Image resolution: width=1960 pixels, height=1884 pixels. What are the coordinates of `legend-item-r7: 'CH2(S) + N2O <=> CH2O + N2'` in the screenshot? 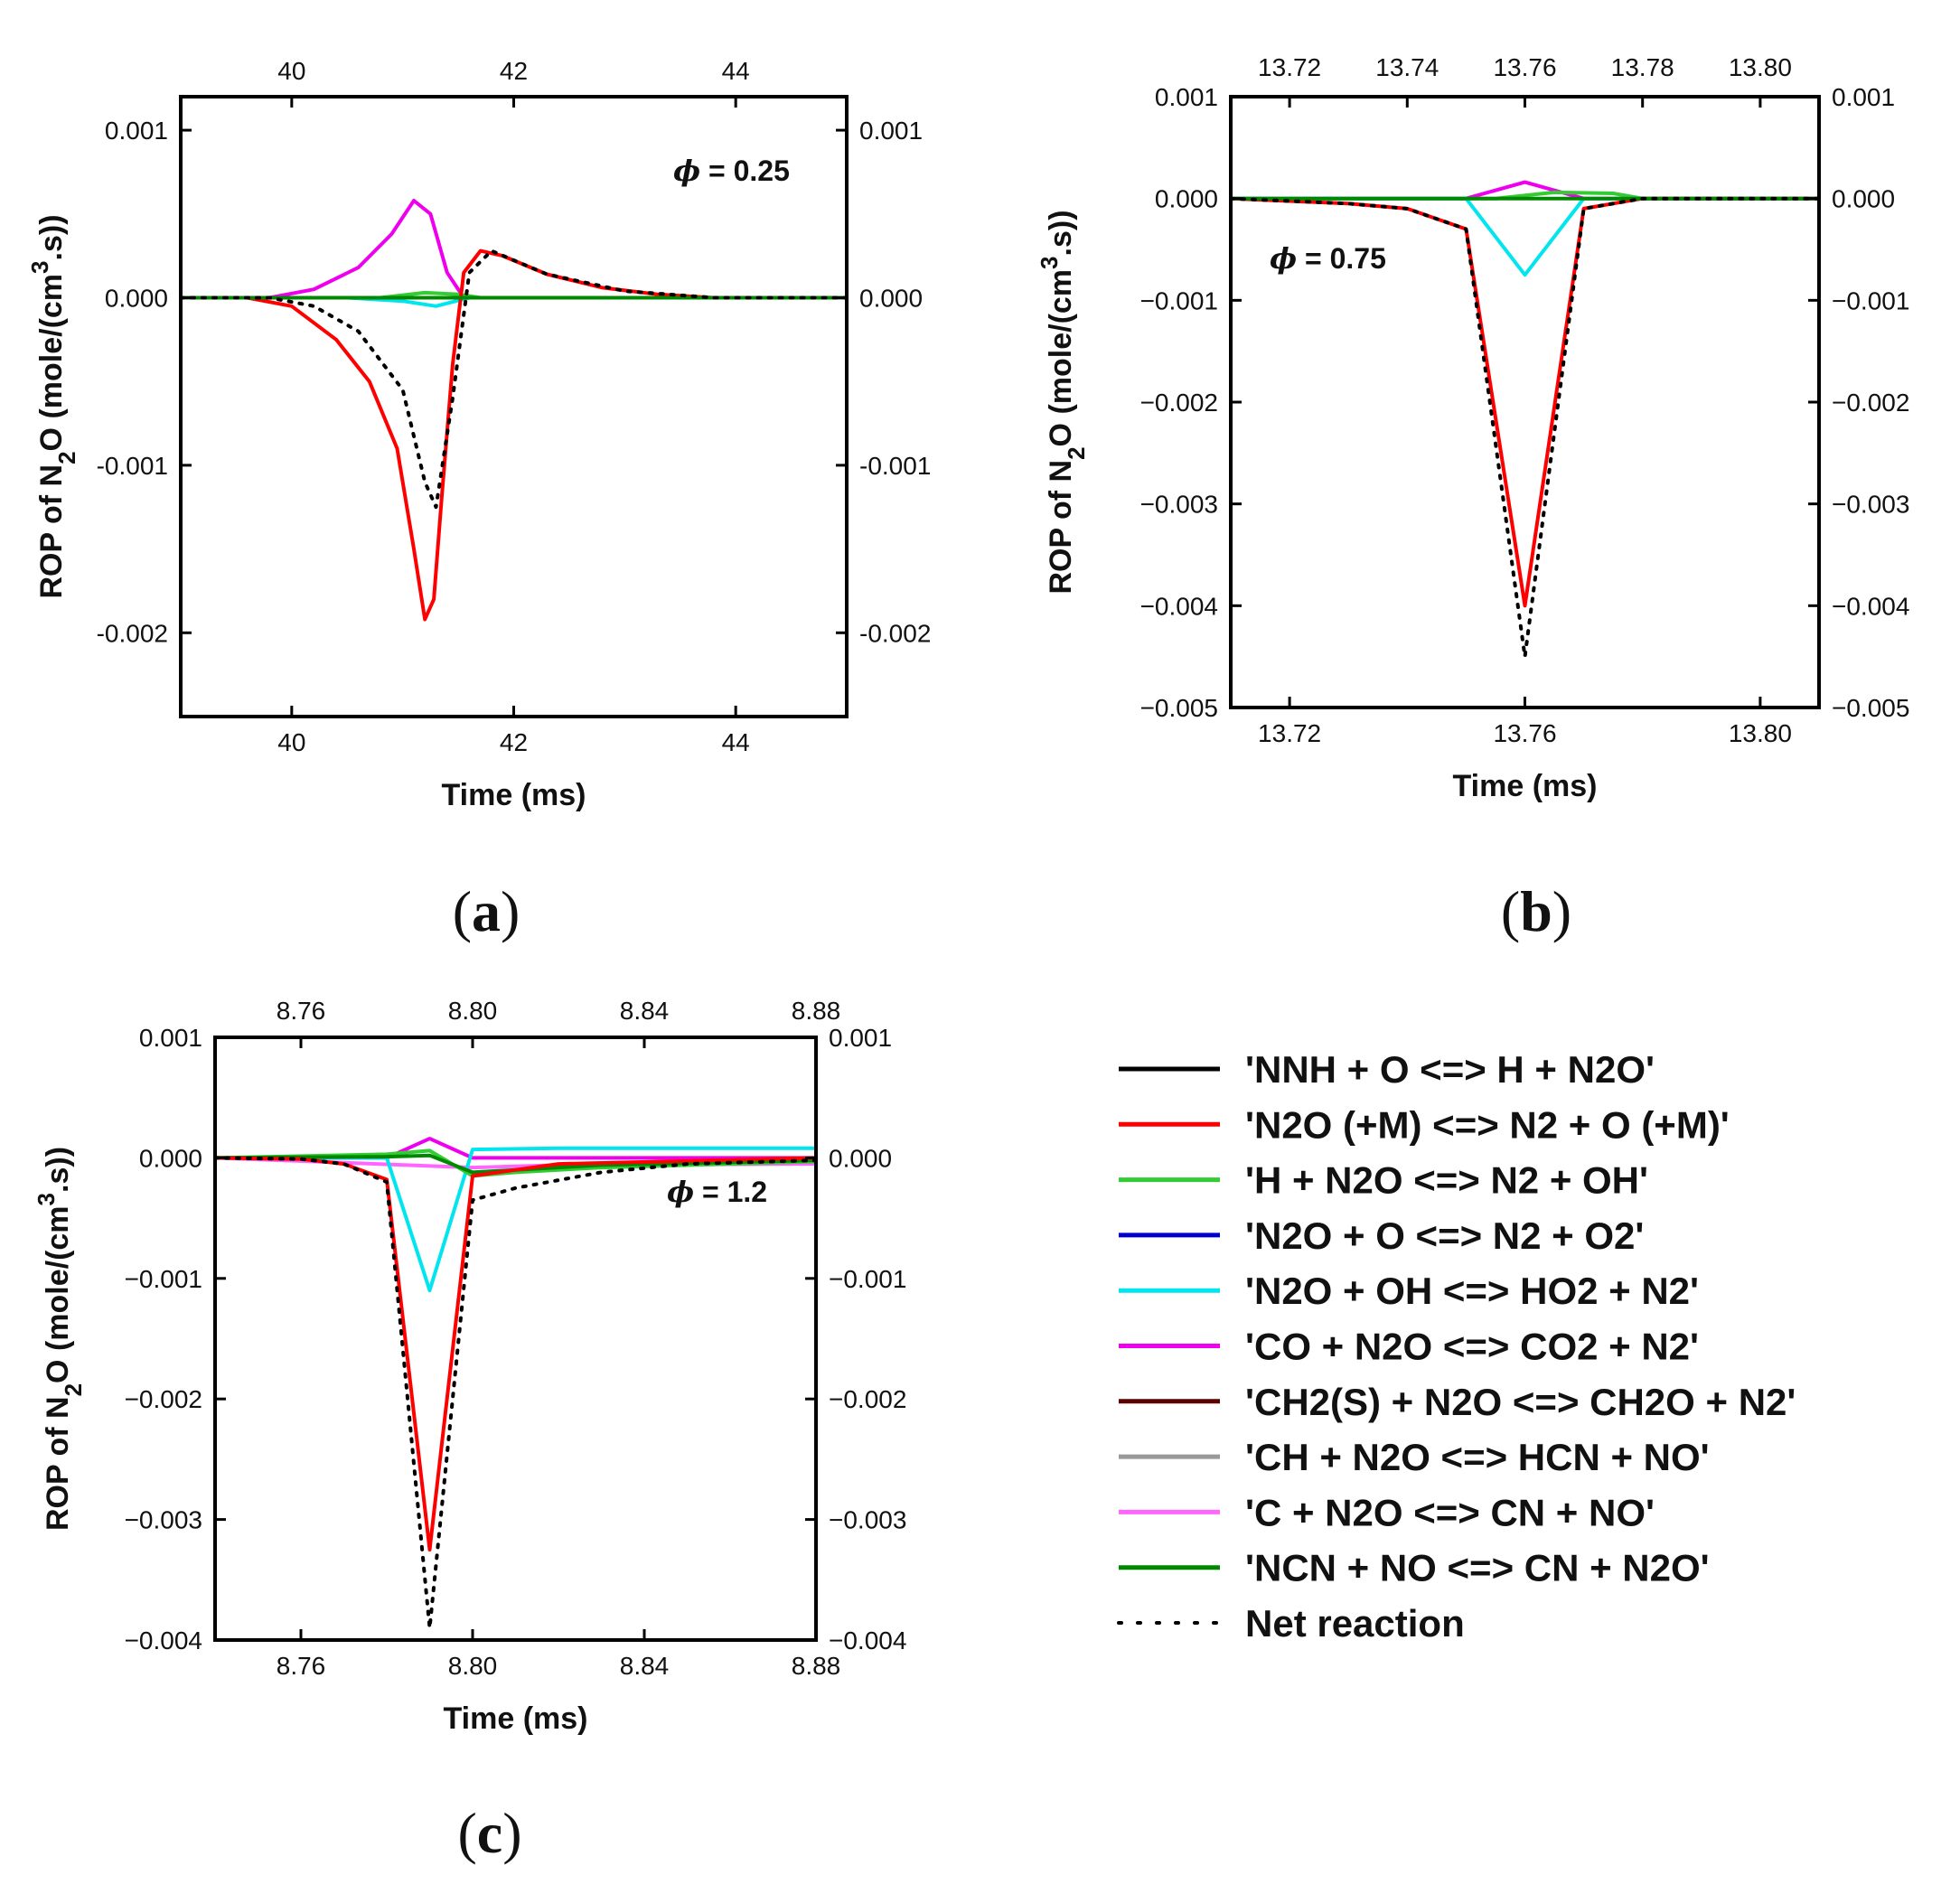 It's located at (1457, 1402).